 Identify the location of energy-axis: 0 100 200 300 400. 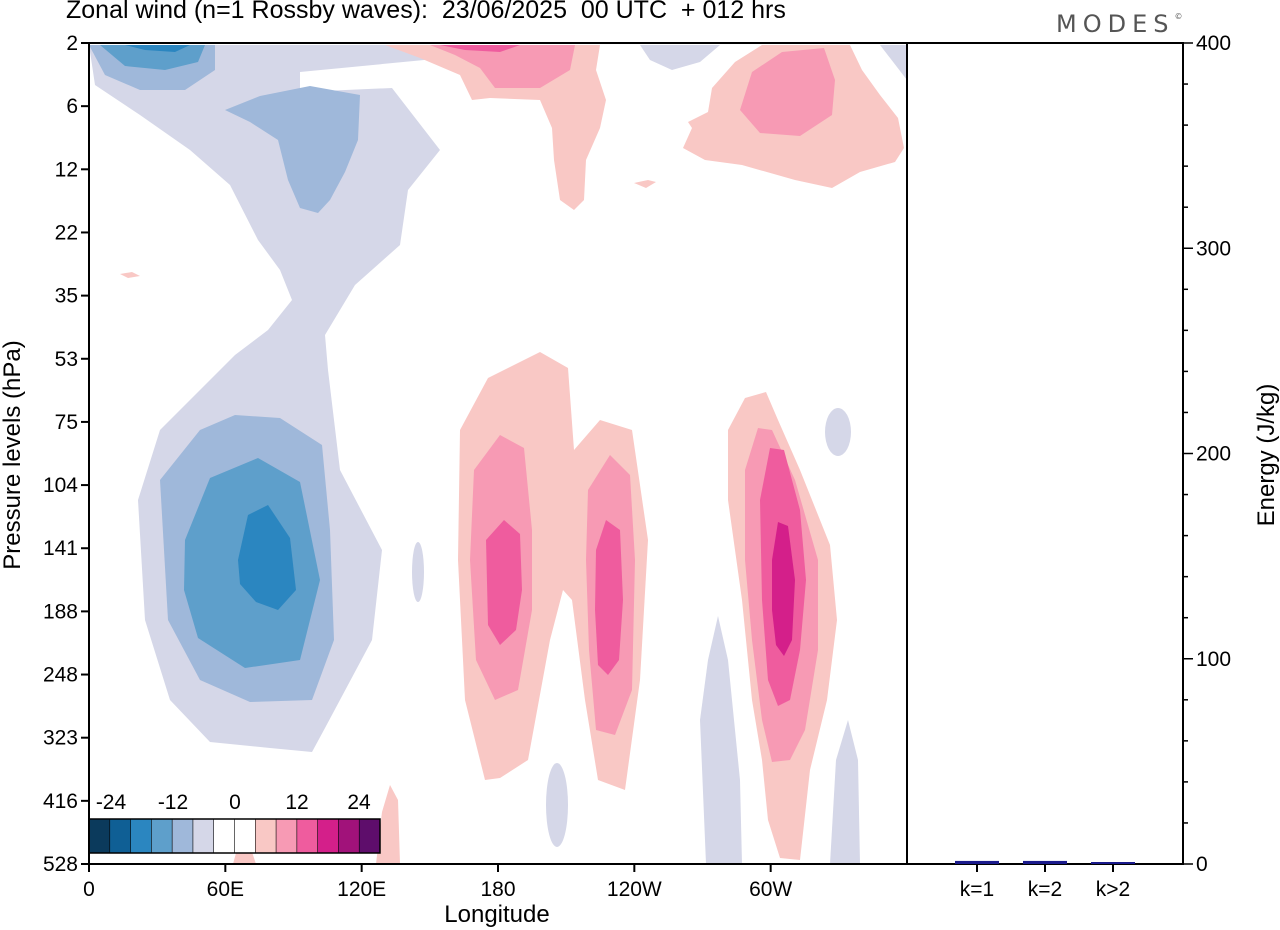
(1207, 454).